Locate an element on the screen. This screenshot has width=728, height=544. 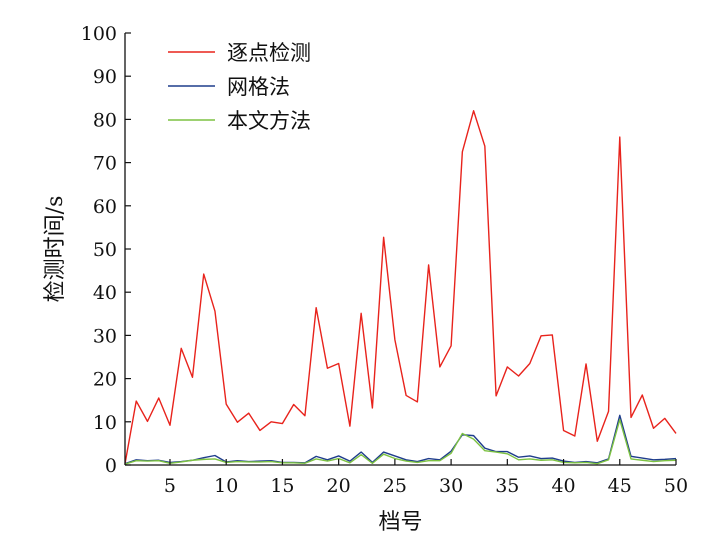
x-tick-label: 45 is located at coordinates (620, 486).